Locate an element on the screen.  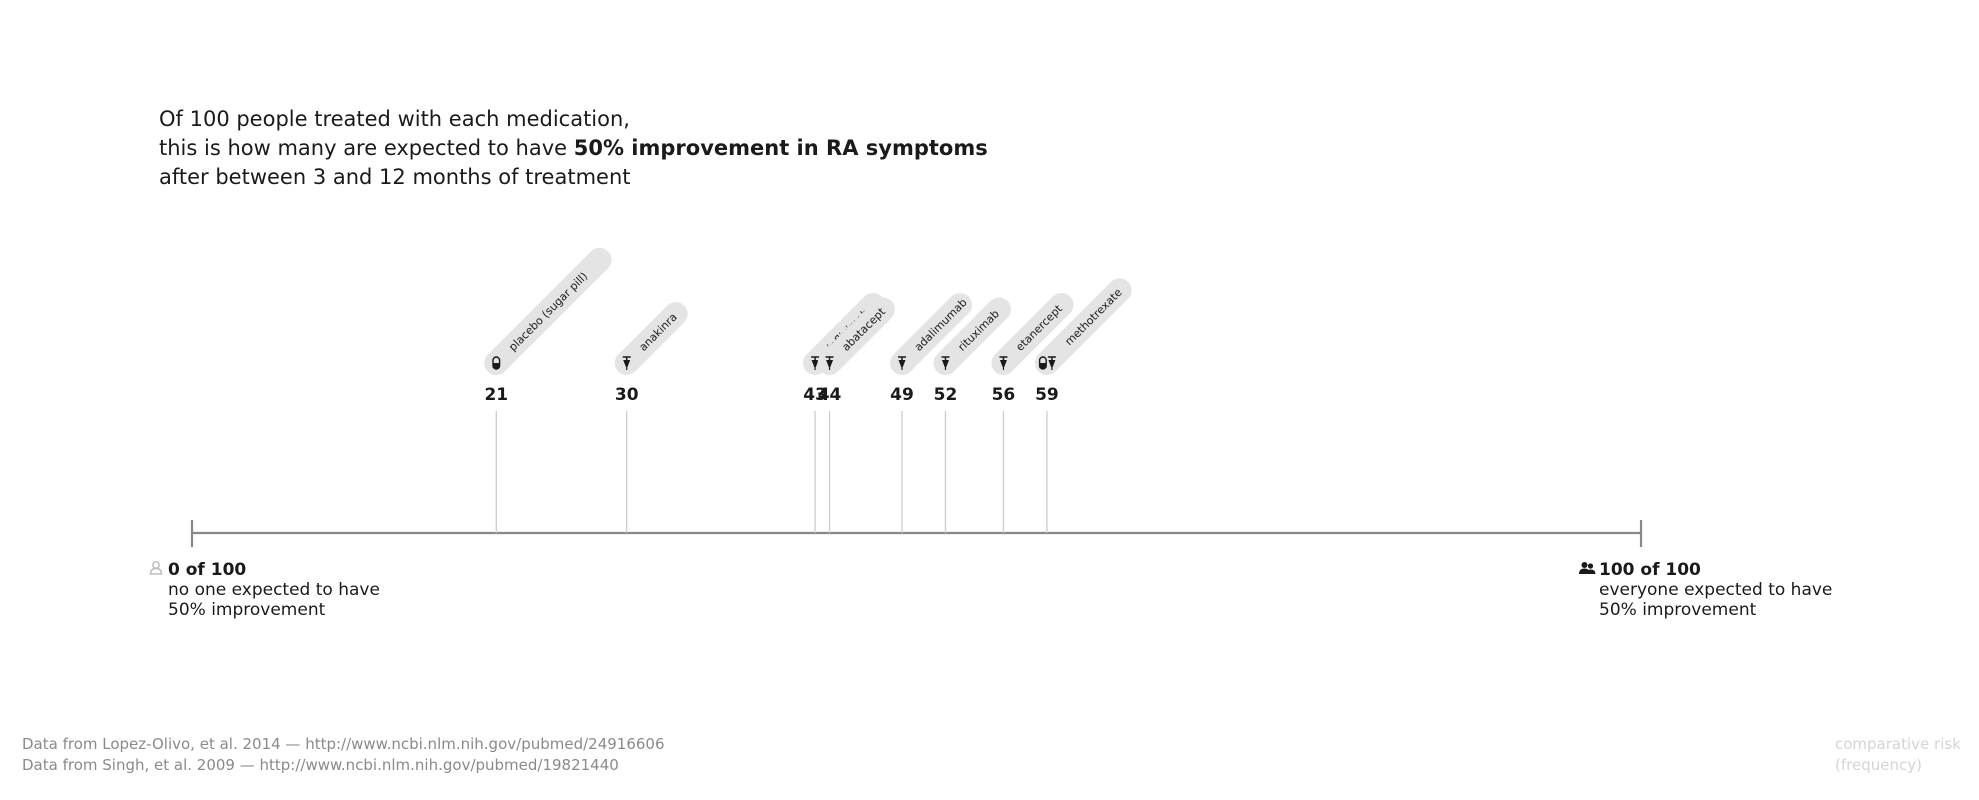
value-label: 30 is located at coordinates (627, 395).